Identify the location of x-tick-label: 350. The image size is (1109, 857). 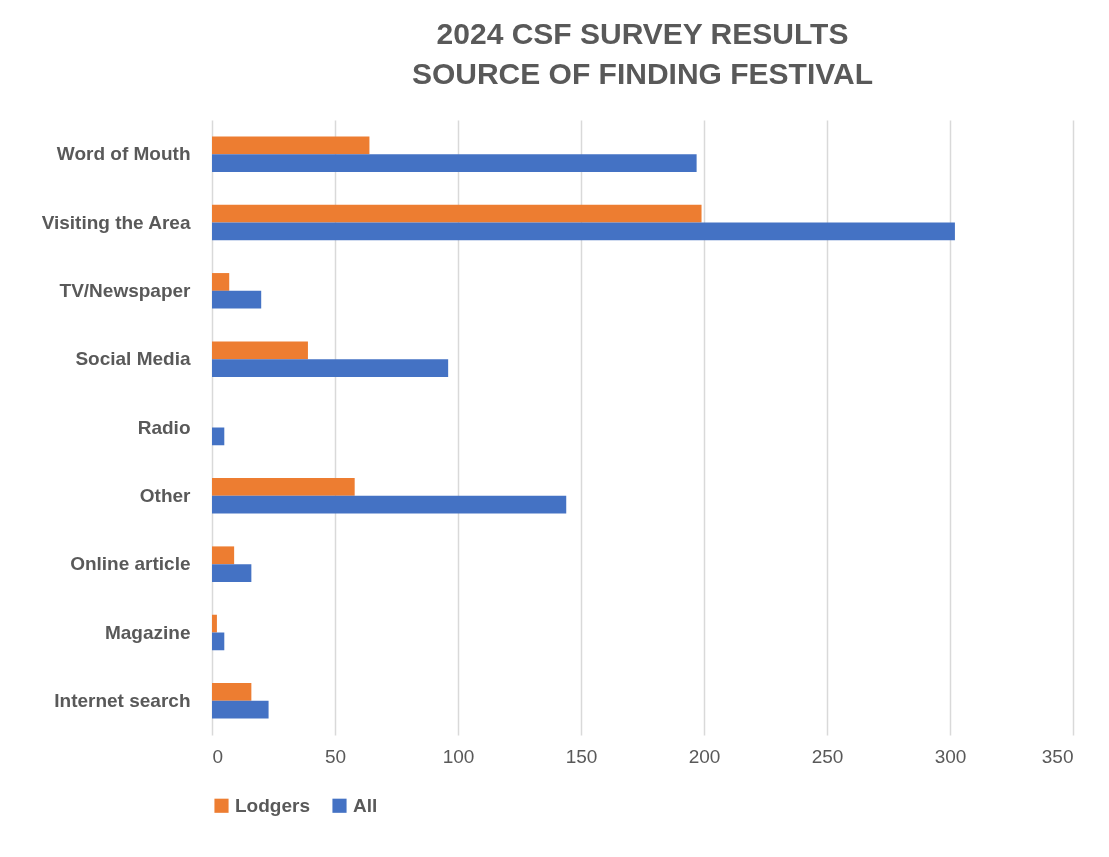
(1057, 756).